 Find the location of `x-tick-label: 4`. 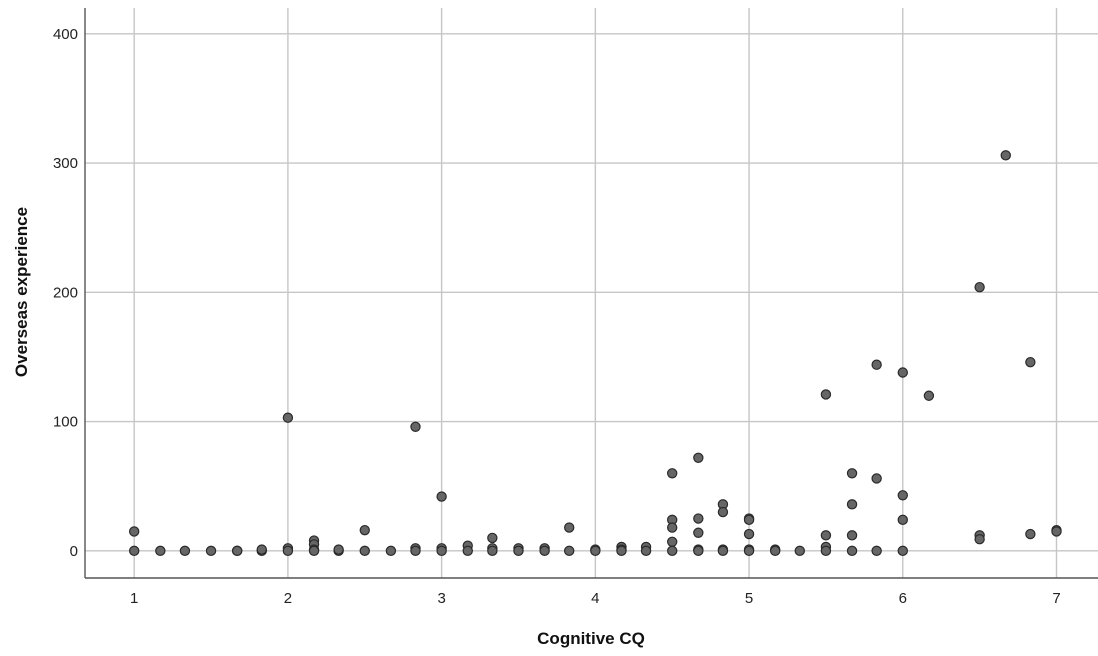

x-tick-label: 4 is located at coordinates (595, 598).